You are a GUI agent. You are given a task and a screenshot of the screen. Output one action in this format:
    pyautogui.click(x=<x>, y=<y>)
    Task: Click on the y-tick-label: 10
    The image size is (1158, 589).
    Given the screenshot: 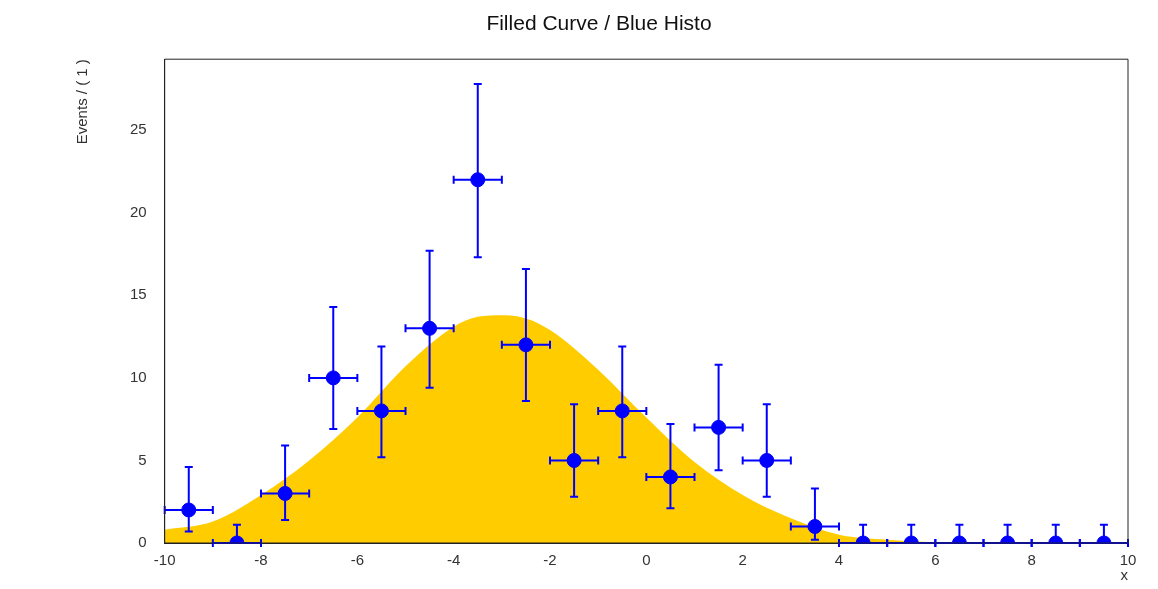 What is the action you would take?
    pyautogui.click(x=138, y=377)
    